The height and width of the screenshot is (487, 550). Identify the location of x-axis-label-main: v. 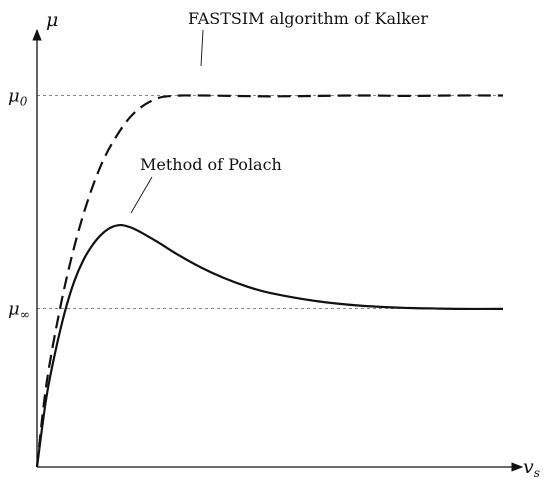
(528, 467).